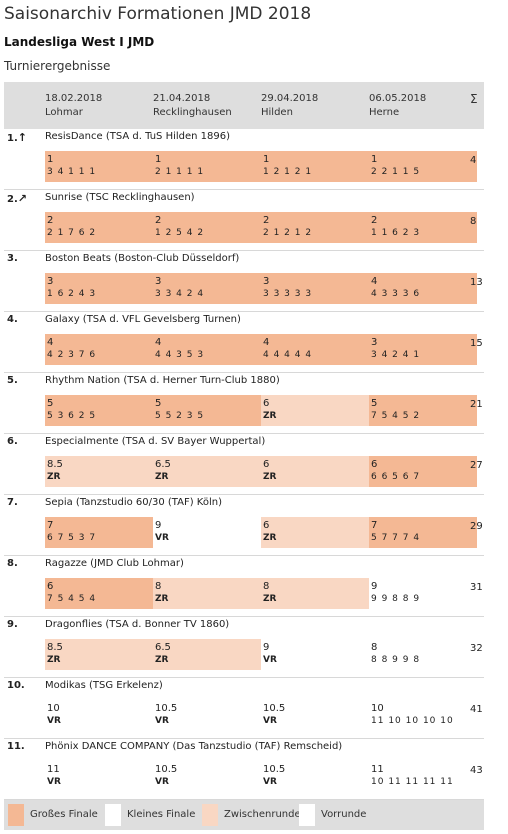 This screenshot has width=508, height=834. What do you see at coordinates (104, 685) in the screenshot?
I see `team-name: Modikas (TSG Erkelenz)` at bounding box center [104, 685].